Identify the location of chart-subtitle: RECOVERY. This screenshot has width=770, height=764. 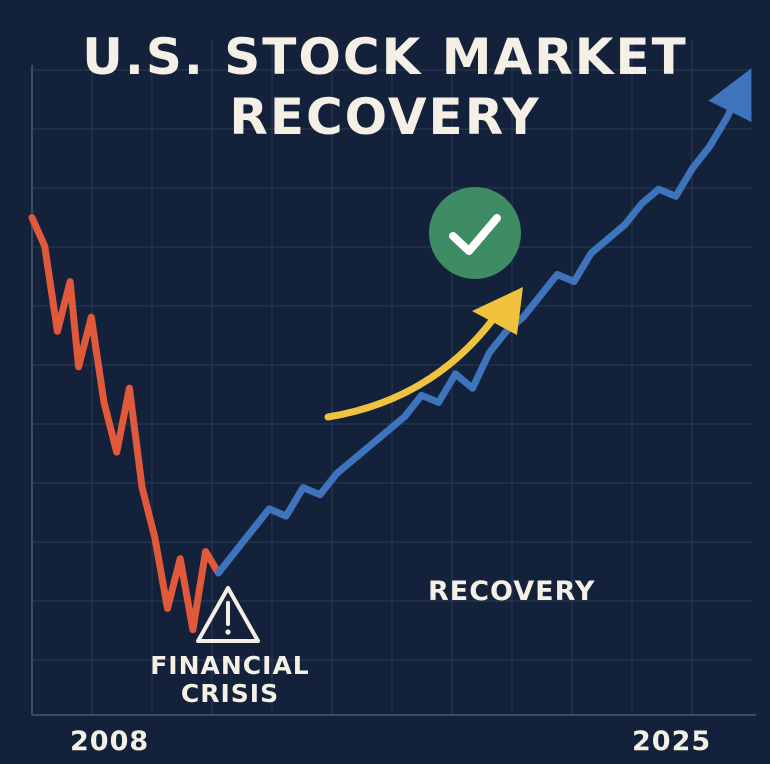
(385, 117).